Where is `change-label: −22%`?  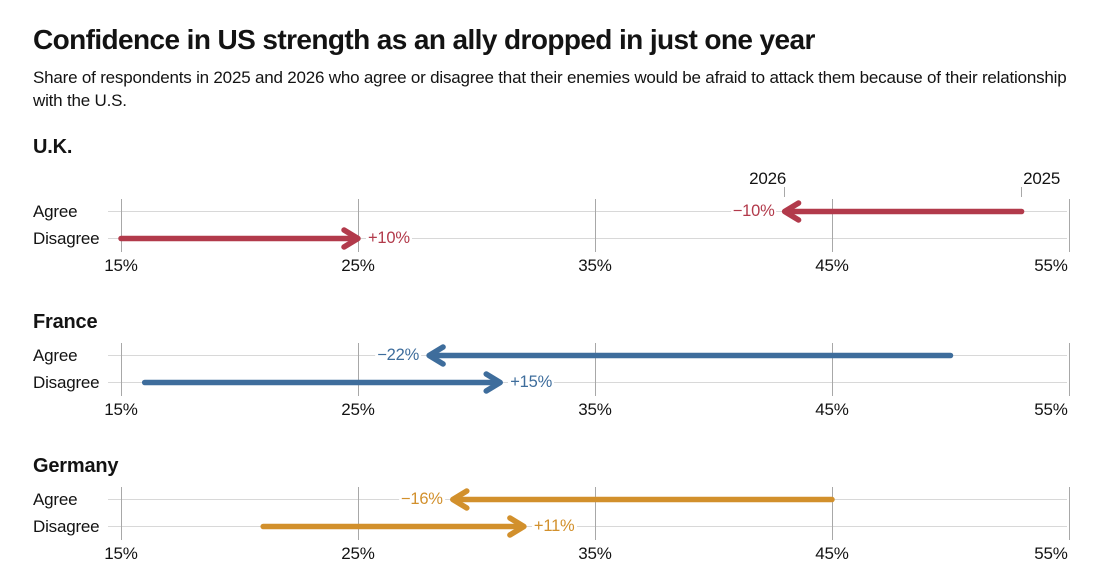
change-label: −22% is located at coordinates (398, 355).